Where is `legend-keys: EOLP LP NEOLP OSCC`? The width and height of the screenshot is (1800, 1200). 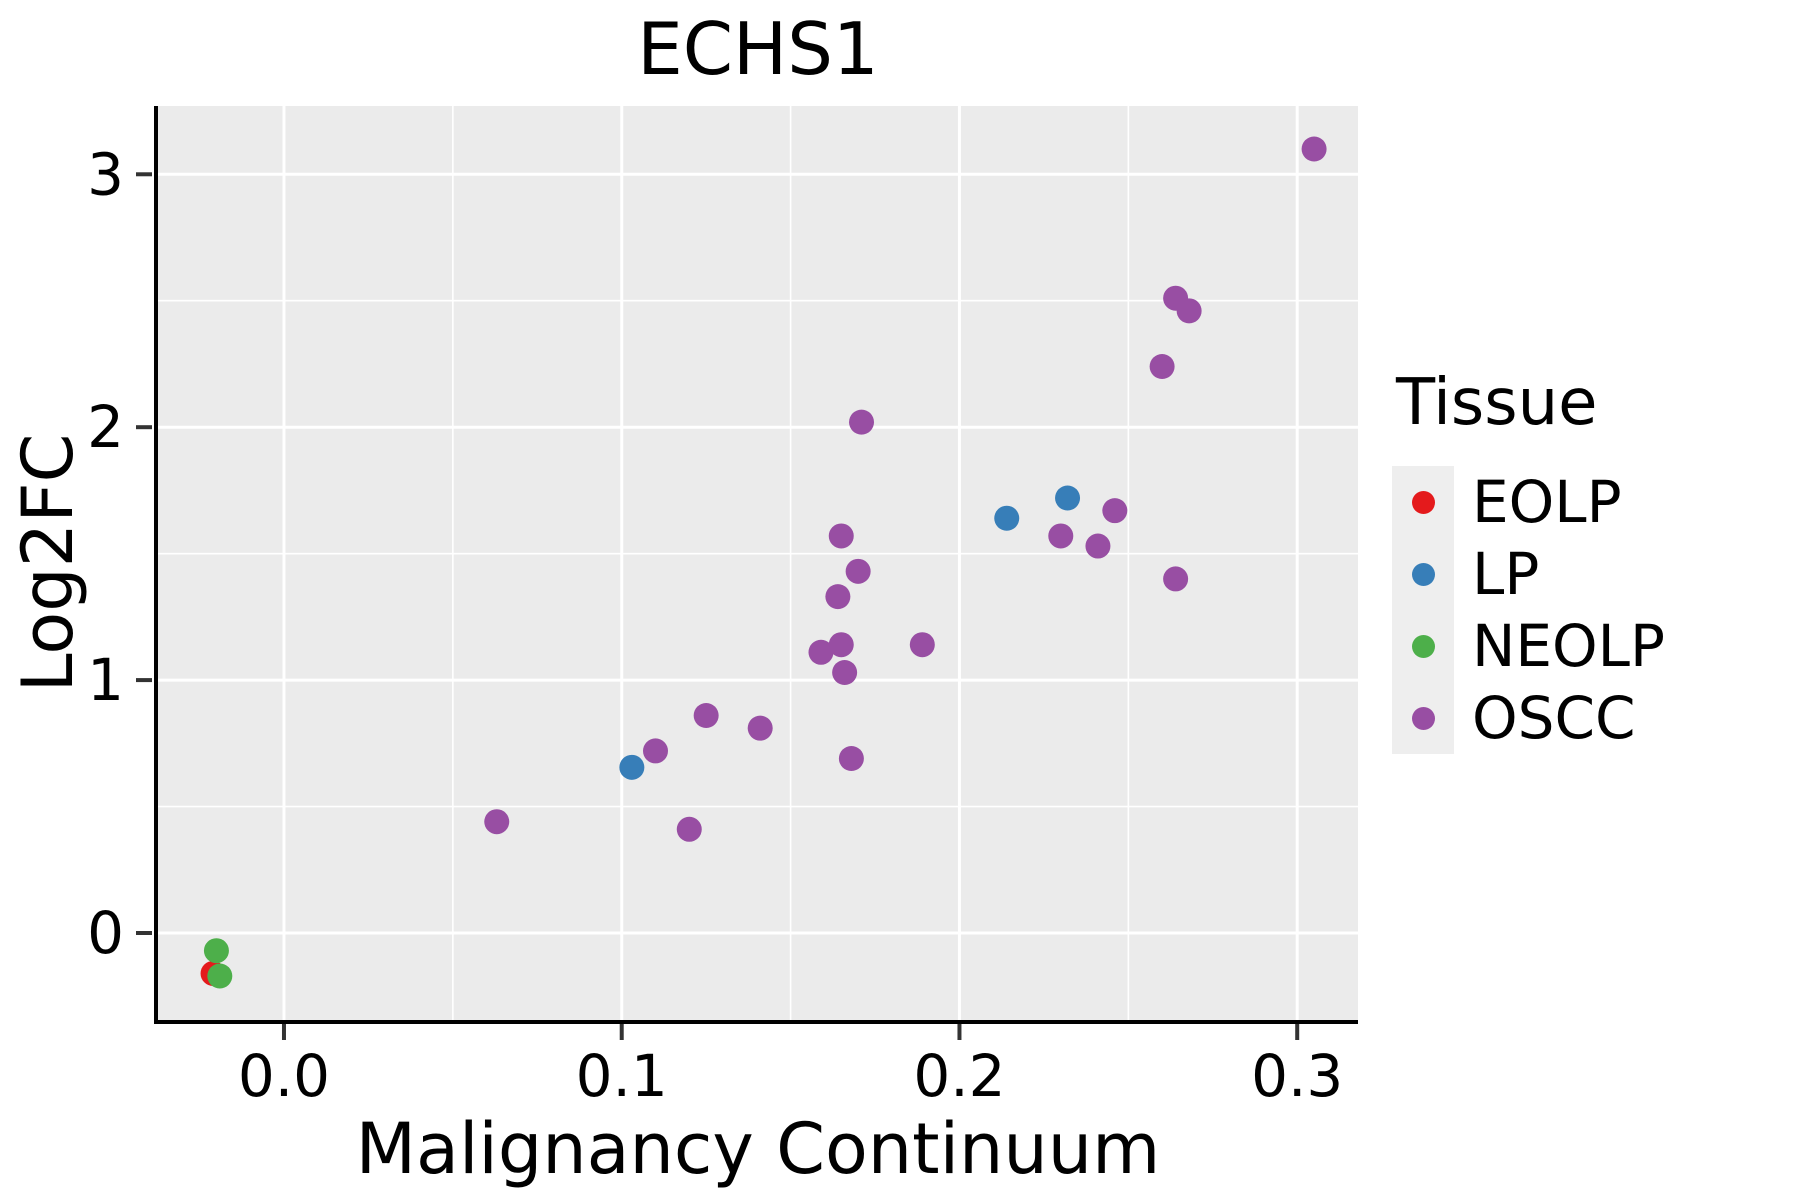 legend-keys: EOLP LP NEOLP OSCC is located at coordinates (1587, 610).